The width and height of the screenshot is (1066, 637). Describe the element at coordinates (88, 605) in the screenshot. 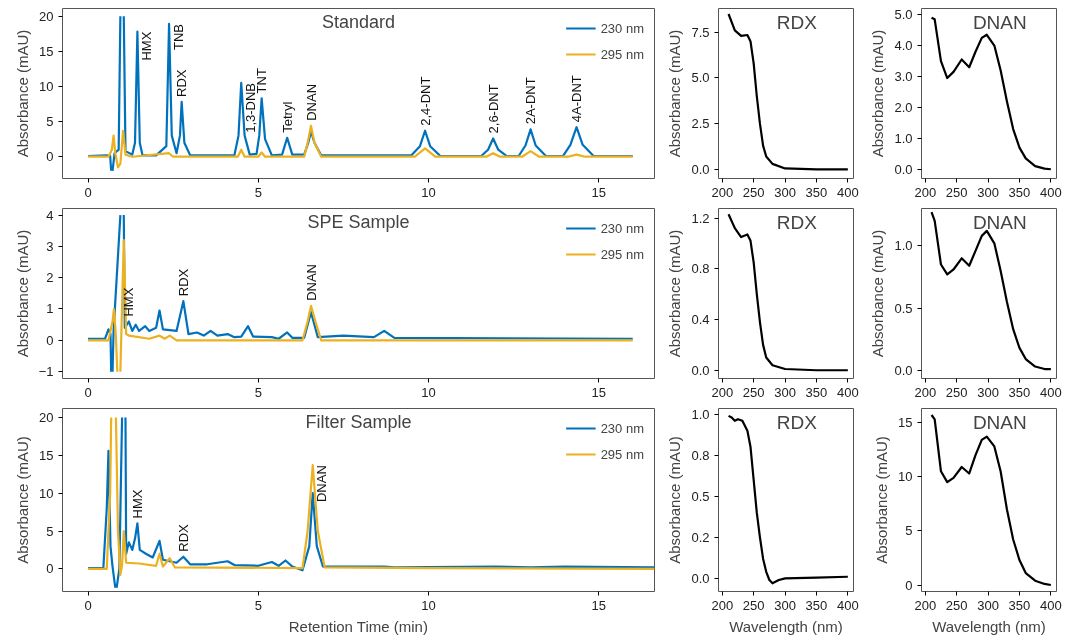

I see `x-tick-label: 0` at that location.